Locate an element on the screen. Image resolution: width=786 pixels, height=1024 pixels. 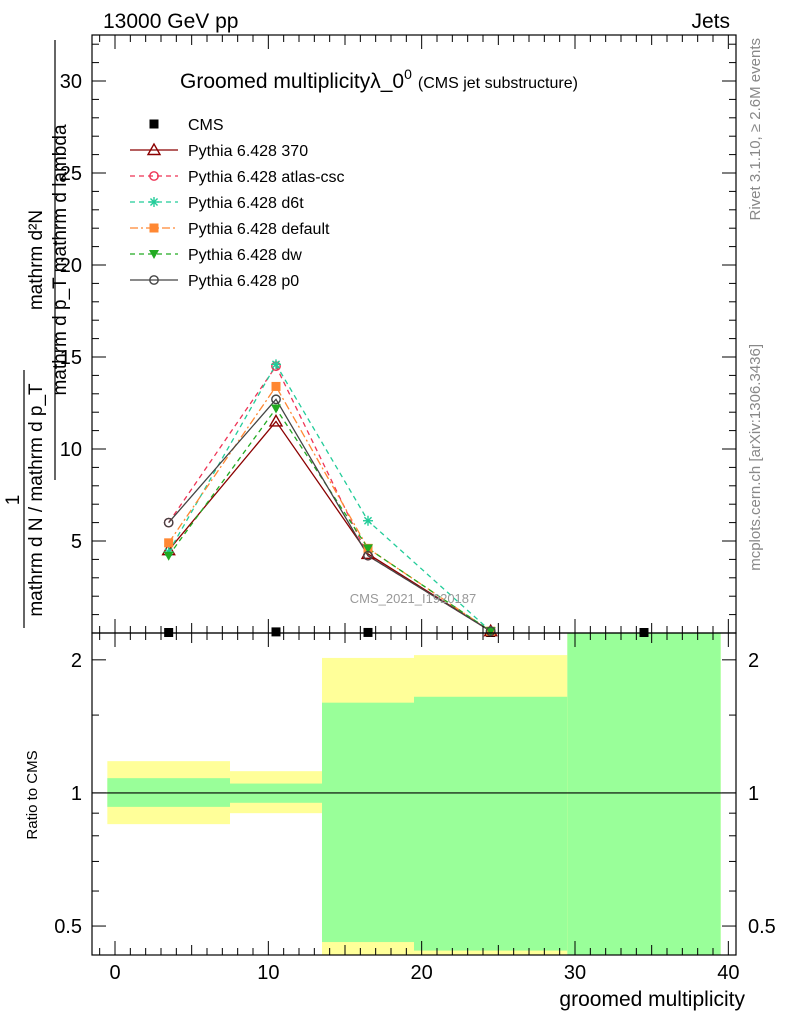
legend-marker-d6t-stroke is located at coordinates (154, 202).